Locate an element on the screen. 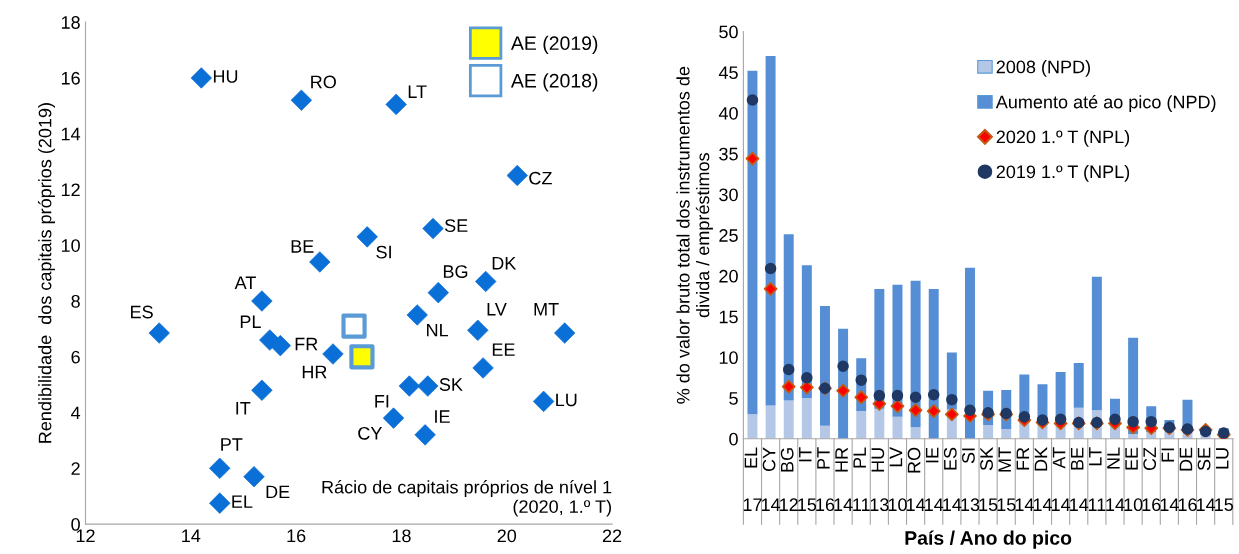 This screenshot has width=1239, height=554. annotation: LT is located at coordinates (417, 91).